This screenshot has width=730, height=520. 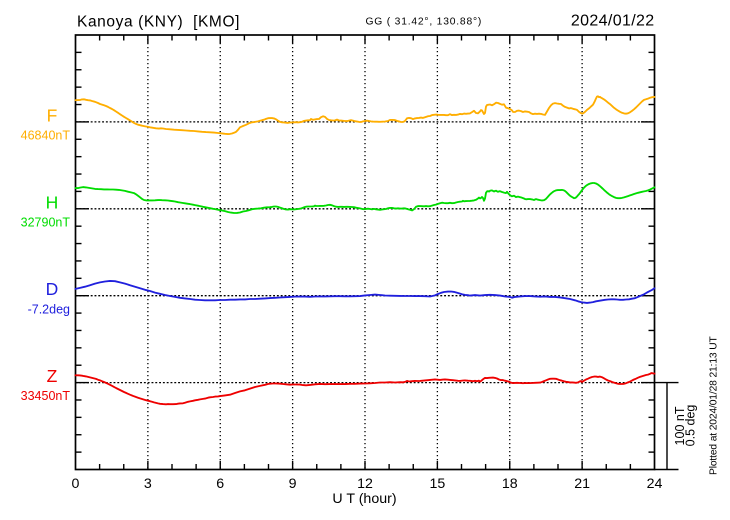 I want to click on svg-text: 100 nT, so click(x=680, y=425).